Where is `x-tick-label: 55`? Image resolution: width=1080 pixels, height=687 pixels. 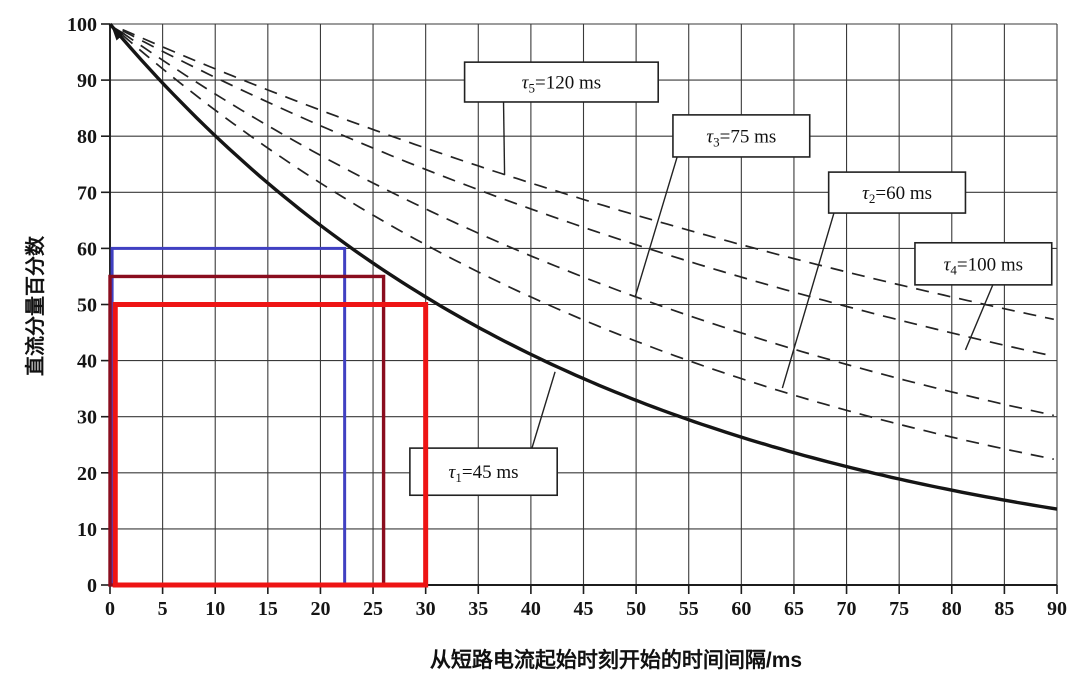 x-tick-label: 55 is located at coordinates (689, 609).